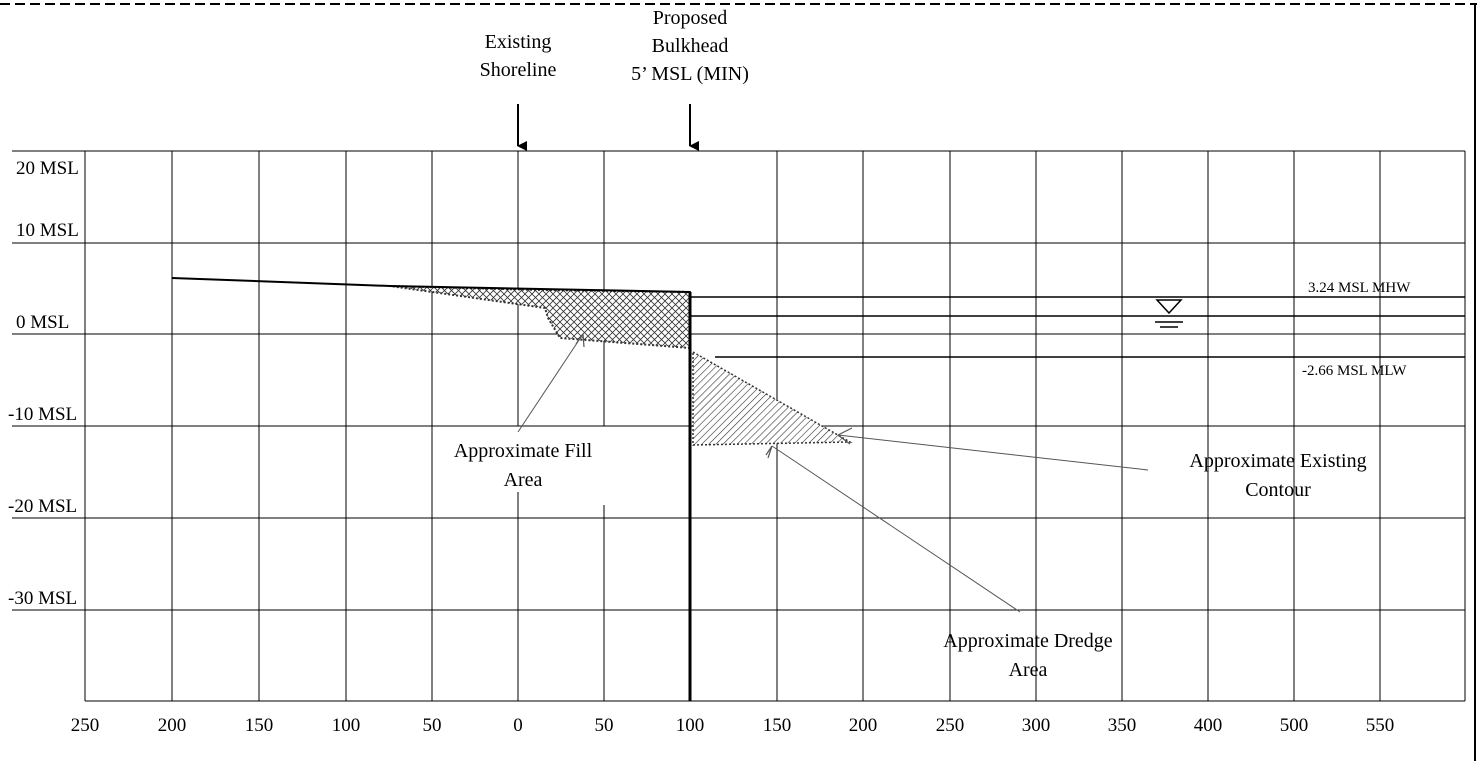  Describe the element at coordinates (550, 383) in the screenshot. I see `fill-area-leader` at that location.